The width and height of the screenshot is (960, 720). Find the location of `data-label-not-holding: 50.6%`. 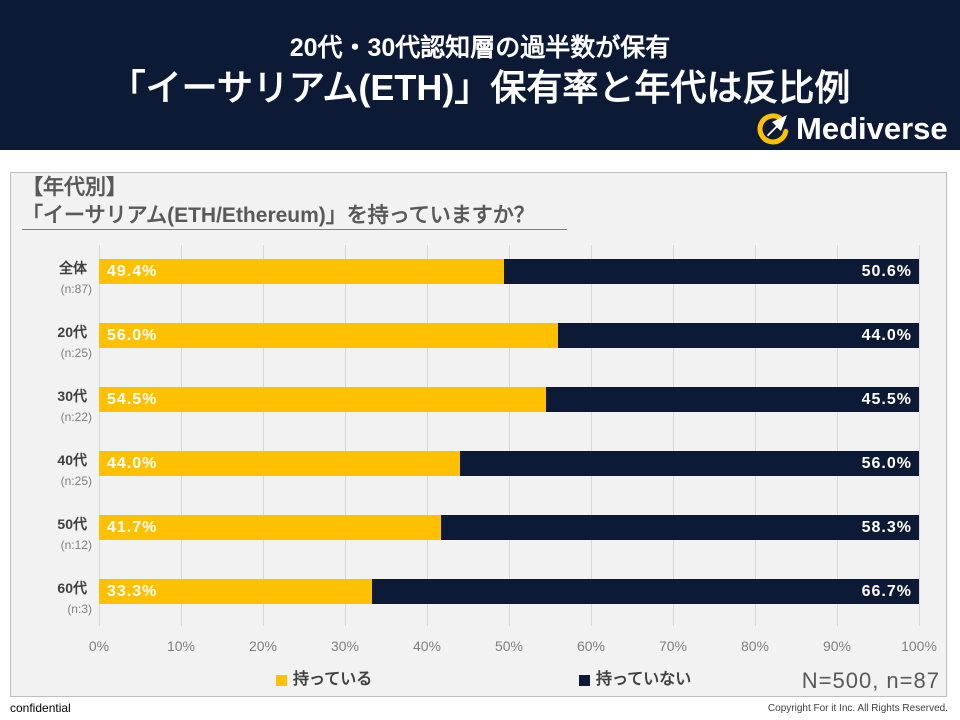

data-label-not-holding: 50.6% is located at coordinates (886, 271).